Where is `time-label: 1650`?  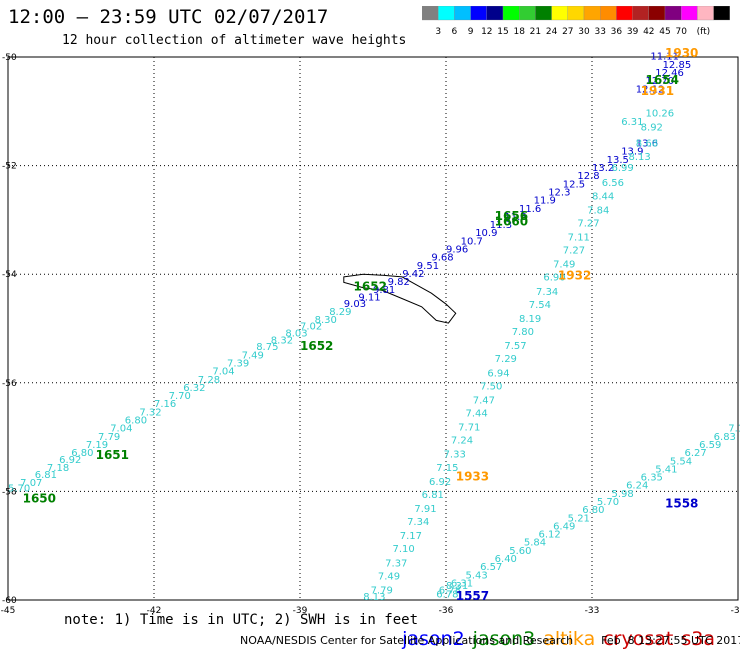 time-label: 1650 is located at coordinates (39, 498).